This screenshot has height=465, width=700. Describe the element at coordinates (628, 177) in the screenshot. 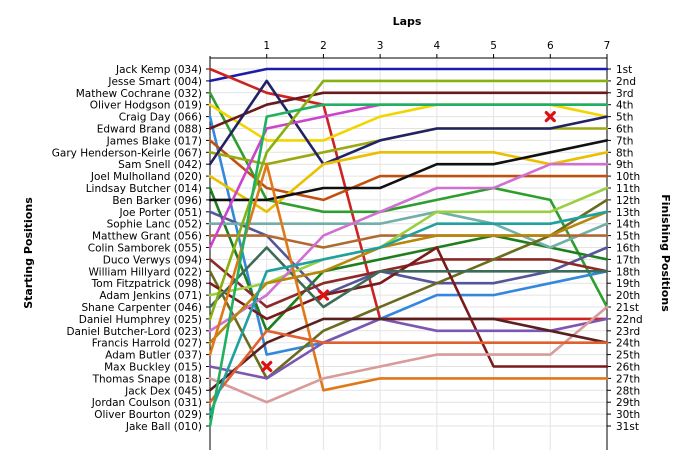

I see `finishing-position-label: 10th` at that location.